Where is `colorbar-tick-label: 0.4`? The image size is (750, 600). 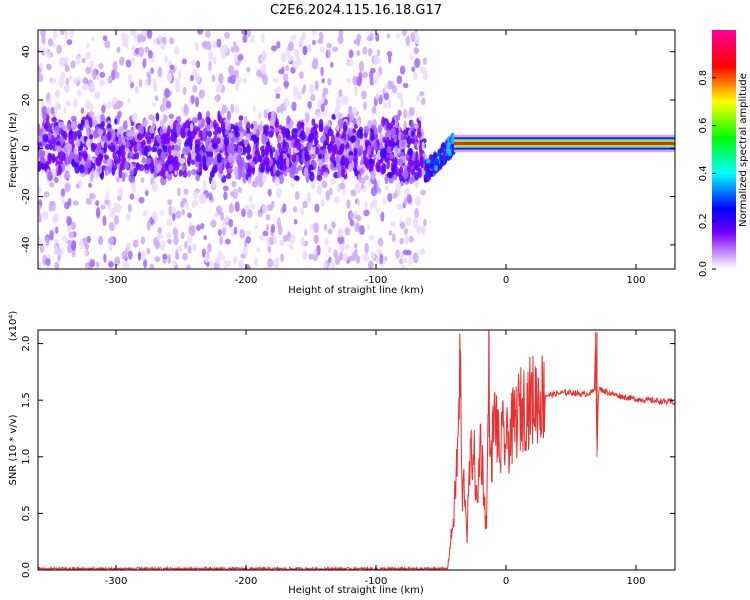
colorbar-tick-label: 0.4 is located at coordinates (703, 173).